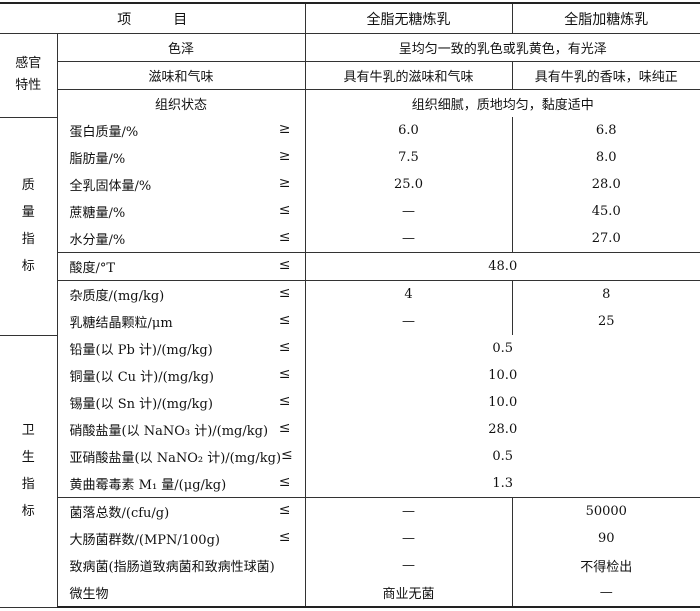  What do you see at coordinates (148, 485) in the screenshot?
I see `item-label: 黄曲霉毒素 M₁ 量/(μg/kg)` at bounding box center [148, 485].